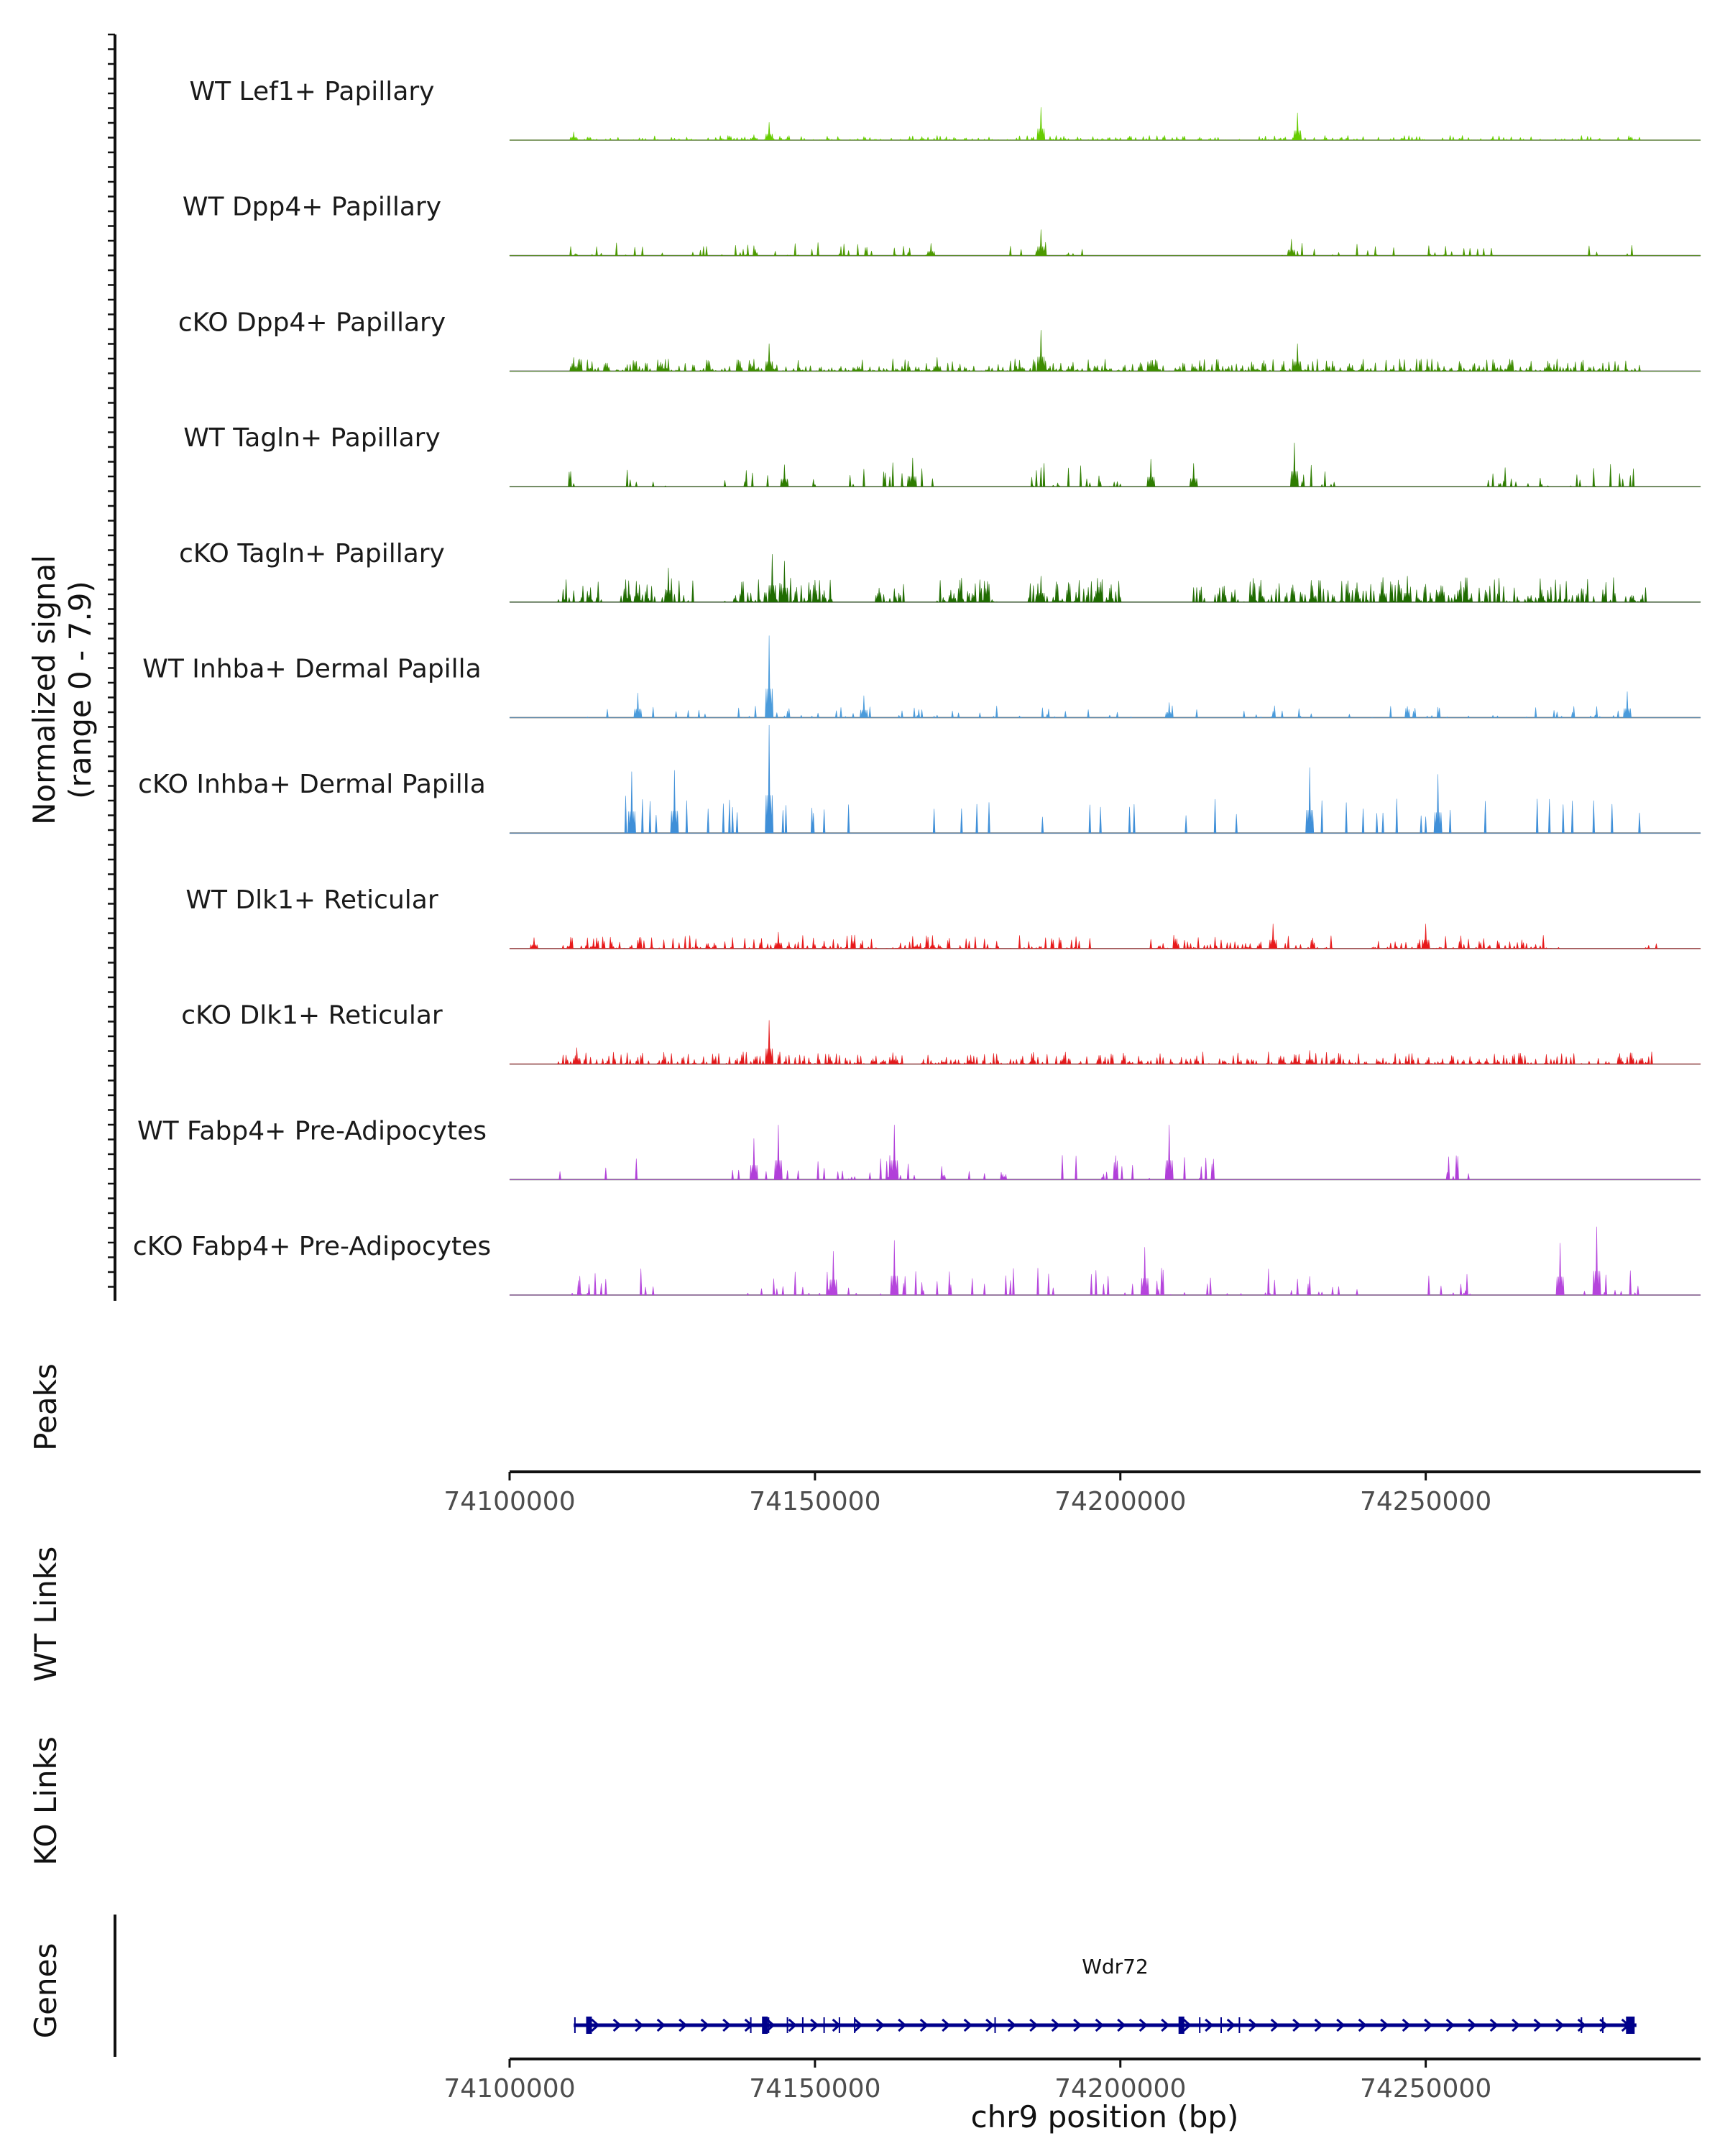 Image resolution: width=1725 pixels, height=2156 pixels. I want to click on signal-track: WT Inhba+ Dermal Papilla, so click(921, 677).